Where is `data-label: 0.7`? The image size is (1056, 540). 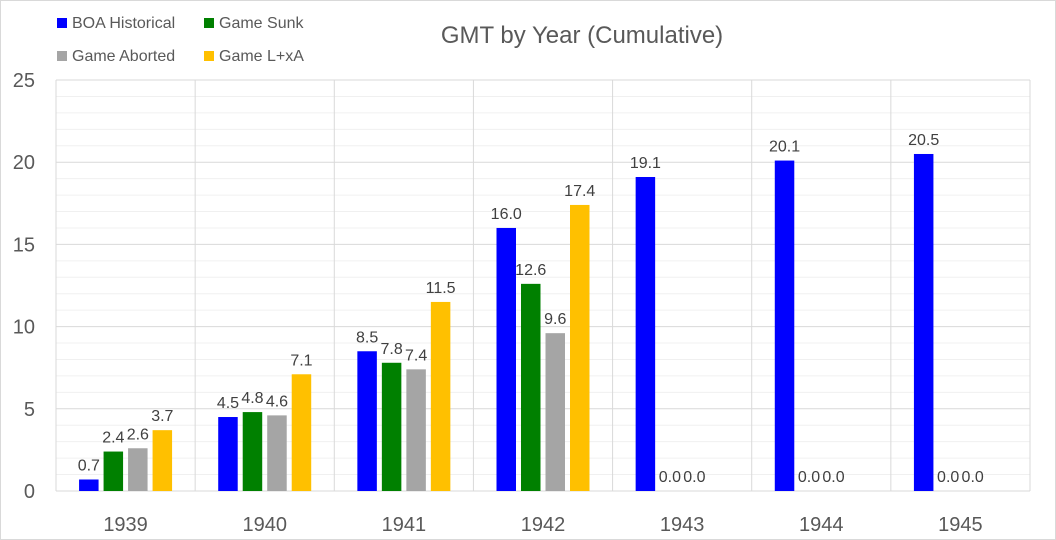
data-label: 0.7 is located at coordinates (89, 465).